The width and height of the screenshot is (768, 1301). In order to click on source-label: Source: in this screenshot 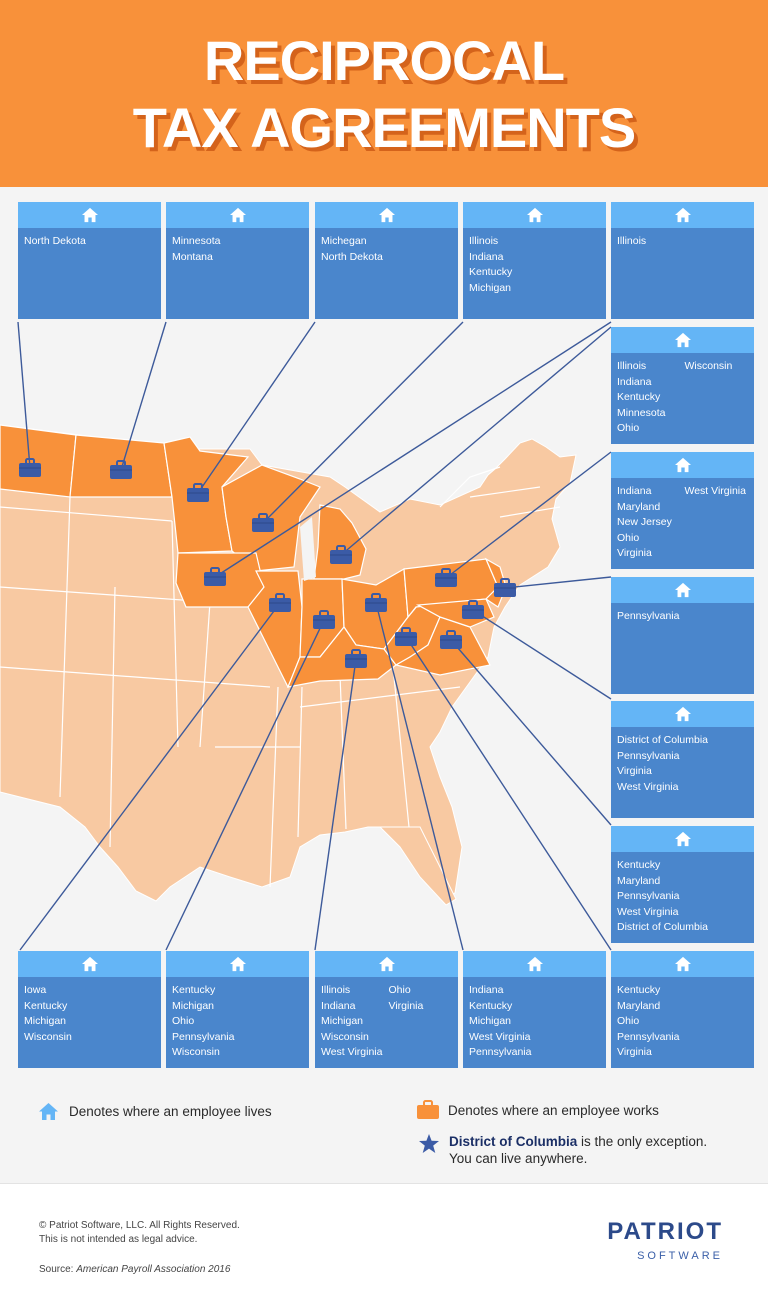, I will do `click(58, 1269)`.